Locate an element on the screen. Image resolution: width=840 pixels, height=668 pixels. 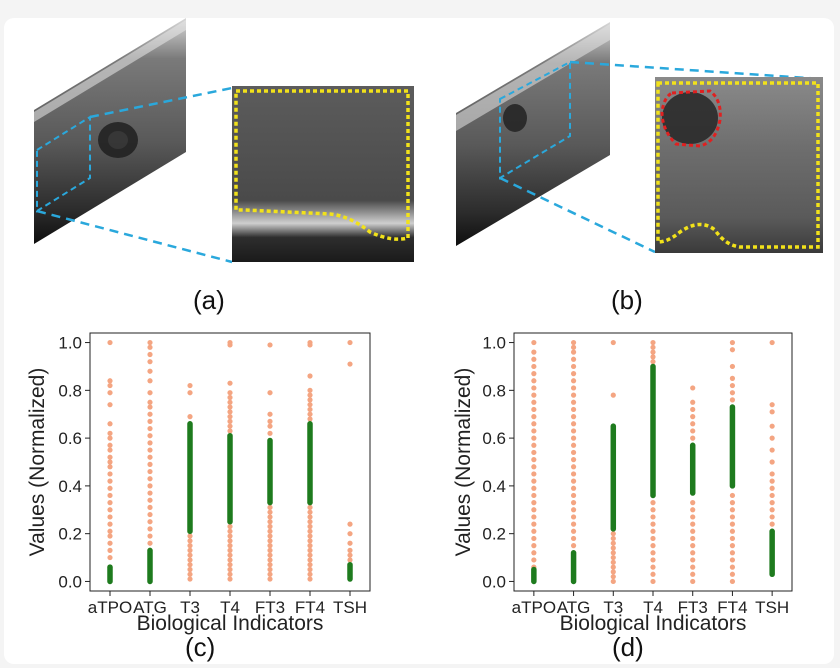
roi-box-a is located at coordinates (63, 164).